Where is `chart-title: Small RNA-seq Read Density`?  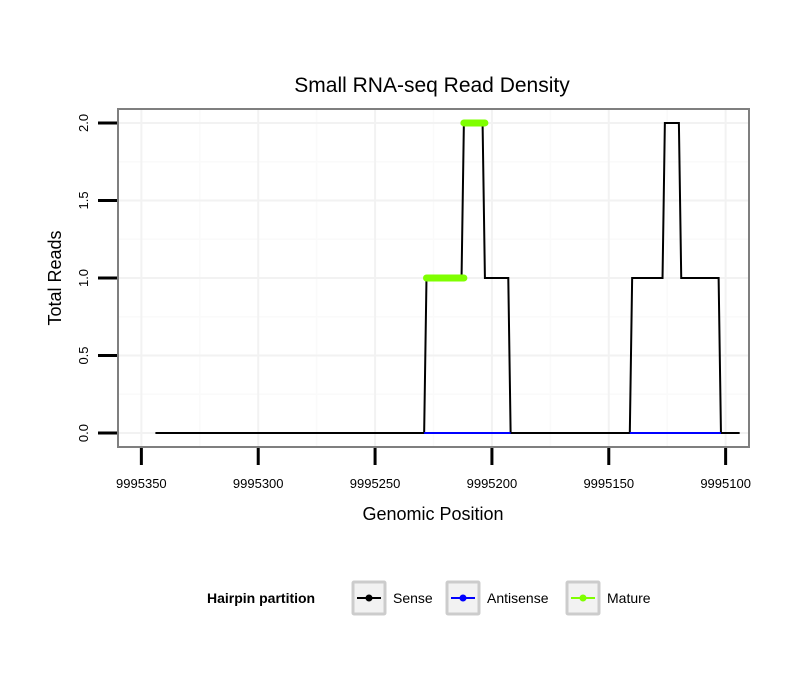
chart-title: Small RNA-seq Read Density is located at coordinates (432, 85).